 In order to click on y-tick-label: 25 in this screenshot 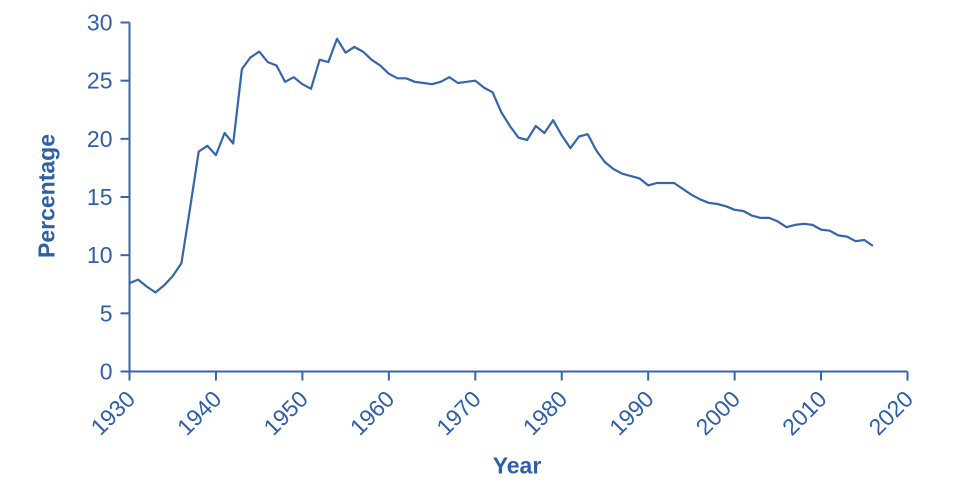, I will do `click(100, 81)`.